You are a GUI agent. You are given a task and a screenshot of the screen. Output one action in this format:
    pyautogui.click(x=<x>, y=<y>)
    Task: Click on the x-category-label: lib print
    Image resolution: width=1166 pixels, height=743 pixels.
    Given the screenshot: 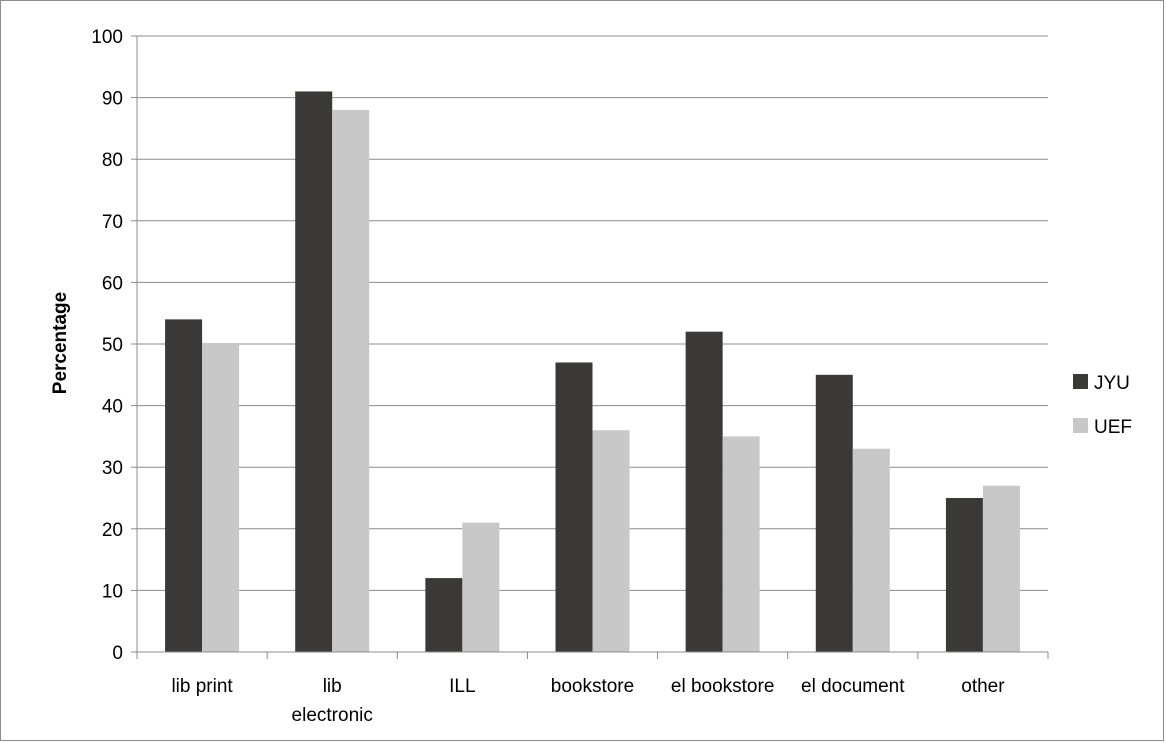 What is the action you would take?
    pyautogui.click(x=202, y=686)
    